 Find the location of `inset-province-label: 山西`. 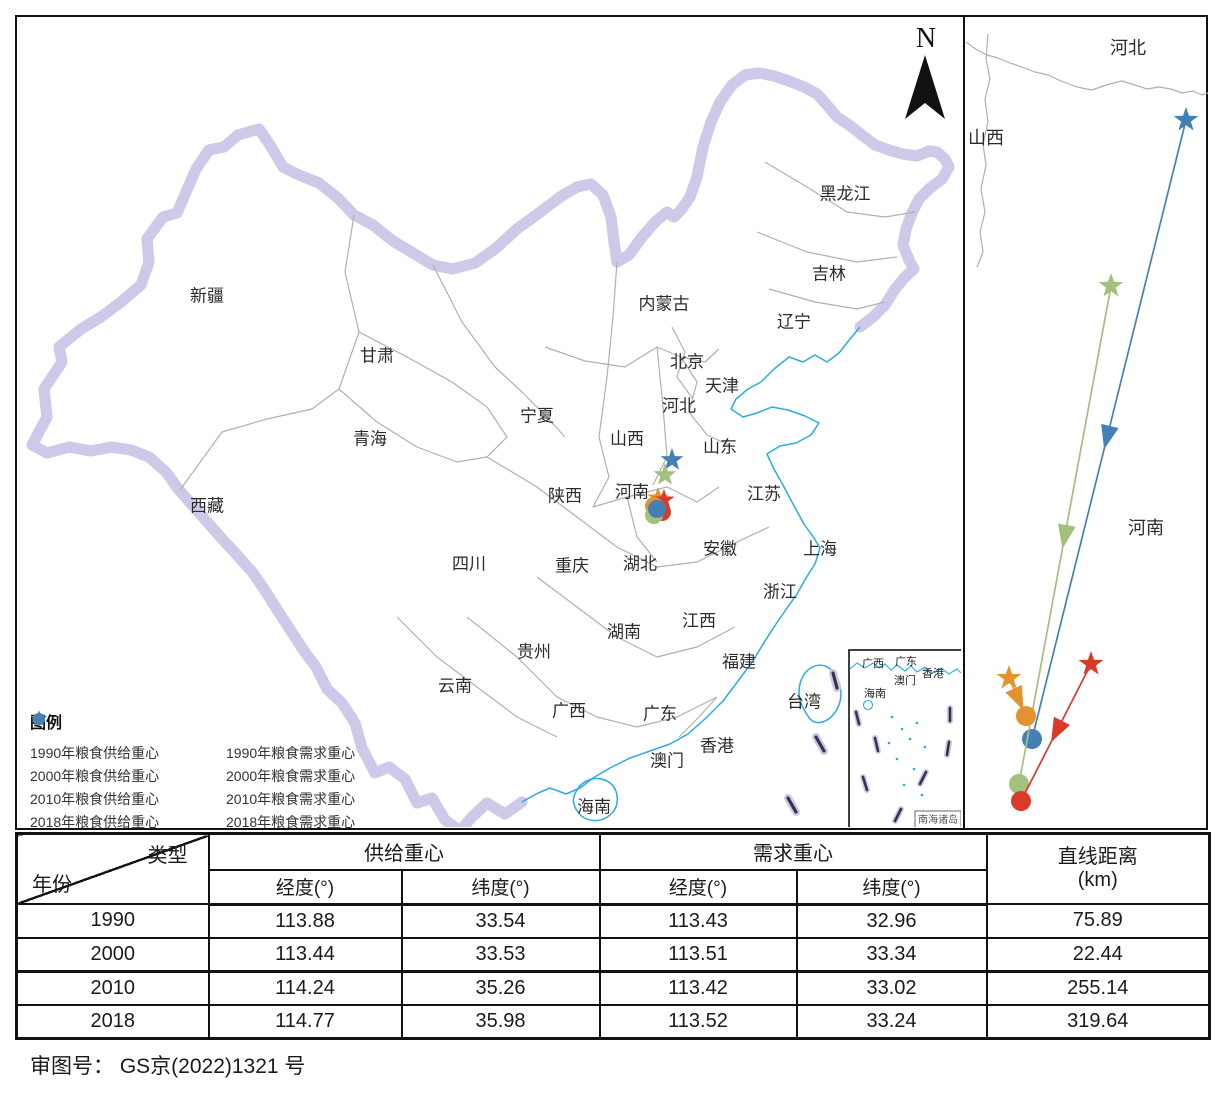

inset-province-label: 山西 is located at coordinates (986, 138).